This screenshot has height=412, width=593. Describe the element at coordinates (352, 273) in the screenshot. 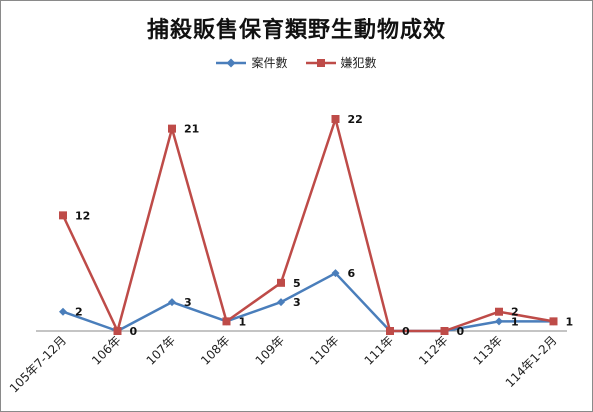

I see `data-label: 6` at that location.